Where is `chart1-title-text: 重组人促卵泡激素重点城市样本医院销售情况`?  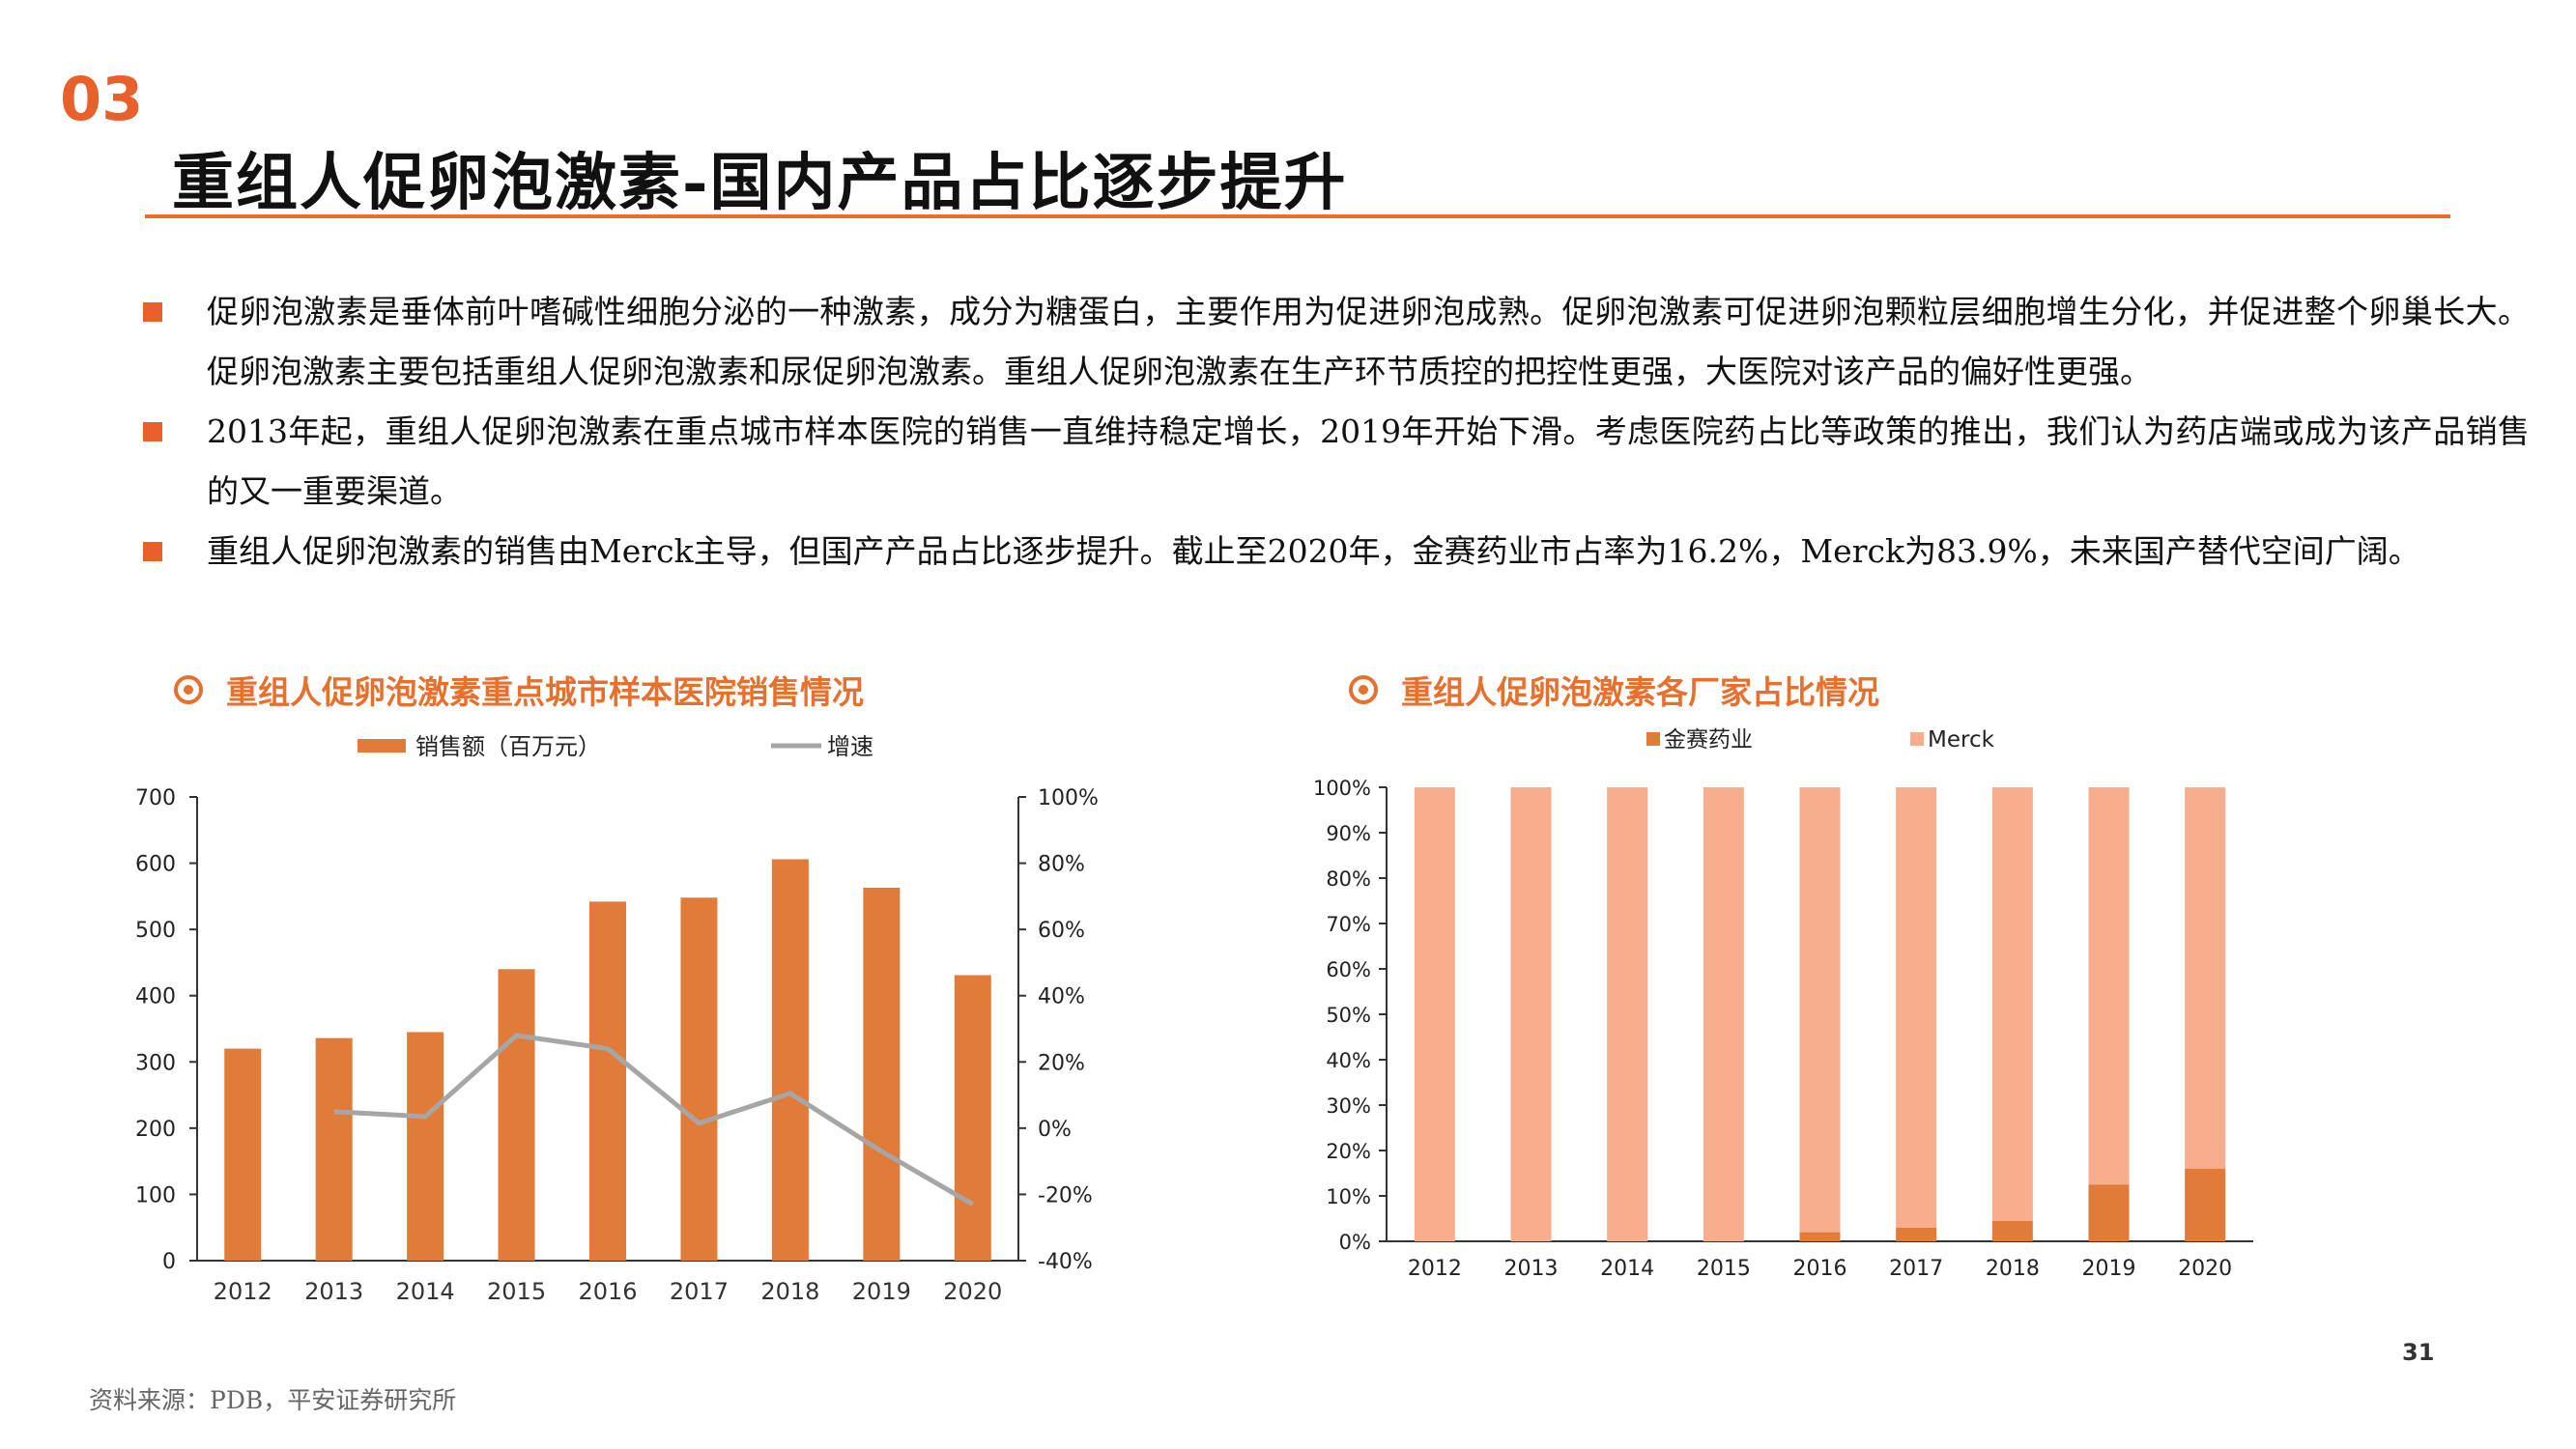
chart1-title-text: 重组人促卵泡激素重点城市样本医院销售情况 is located at coordinates (545, 692).